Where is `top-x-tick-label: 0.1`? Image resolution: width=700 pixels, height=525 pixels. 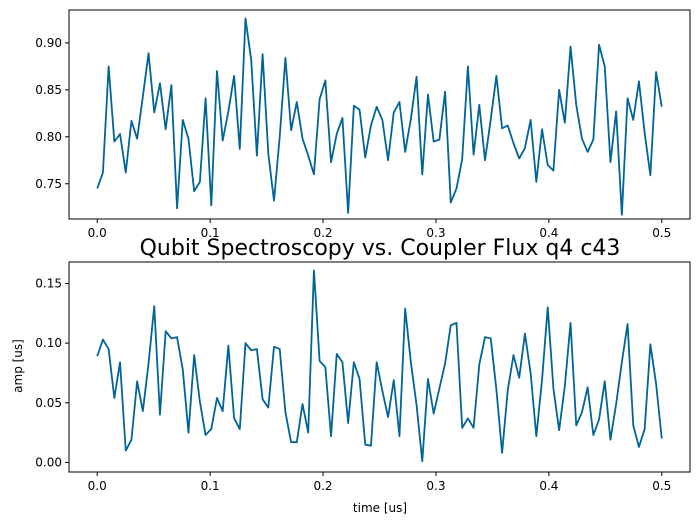 top-x-tick-label: 0.1 is located at coordinates (210, 233).